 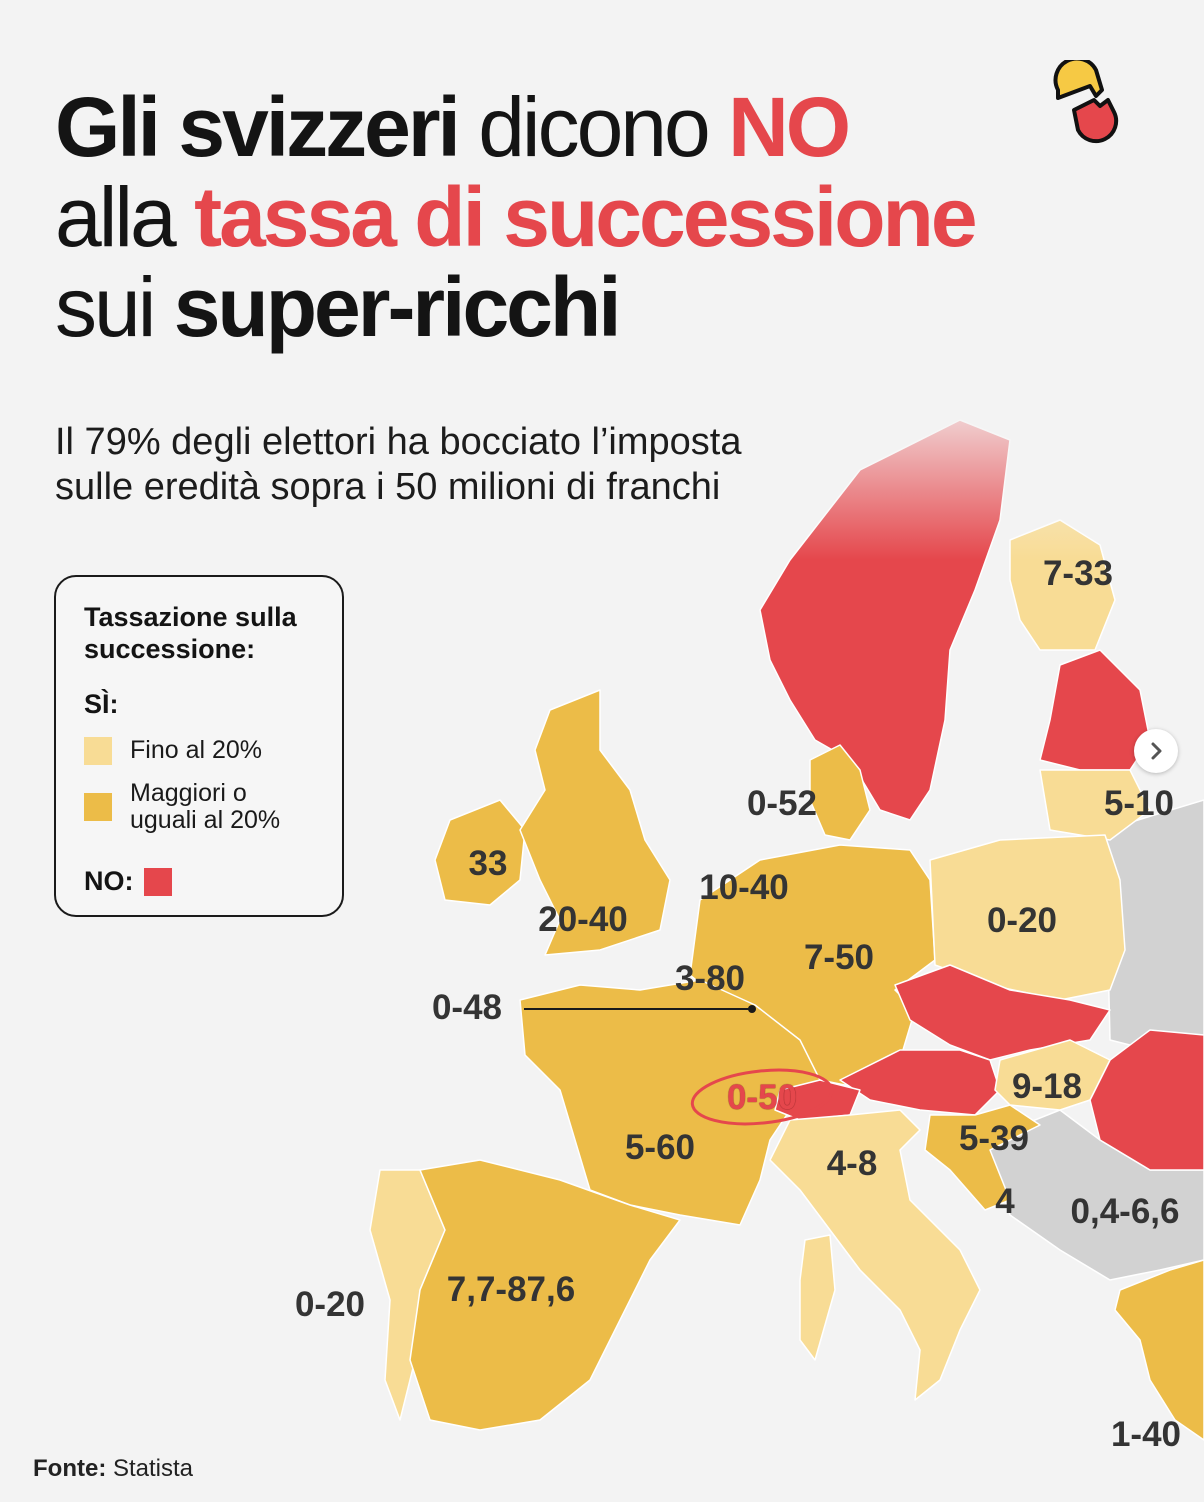 What do you see at coordinates (1159, 1350) in the screenshot?
I see `map-region-greece` at bounding box center [1159, 1350].